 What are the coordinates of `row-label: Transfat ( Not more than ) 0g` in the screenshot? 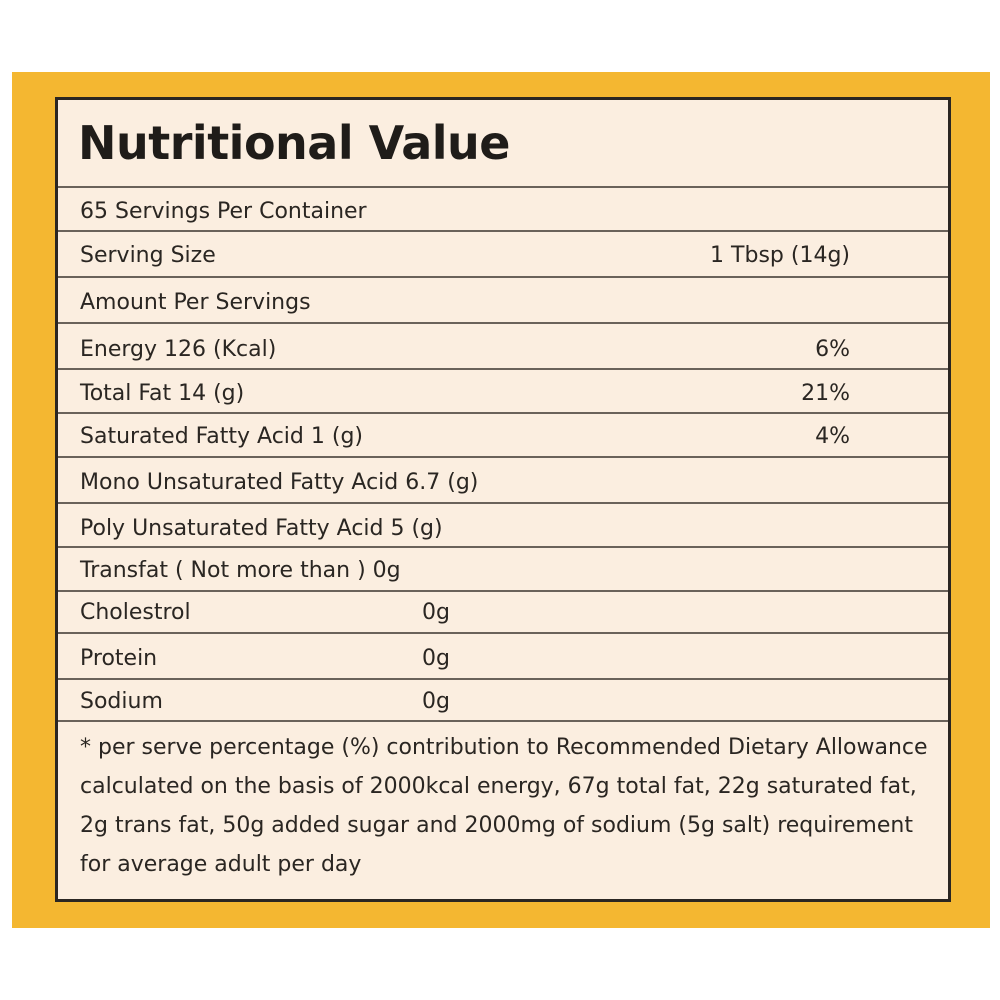 It's located at (240, 570).